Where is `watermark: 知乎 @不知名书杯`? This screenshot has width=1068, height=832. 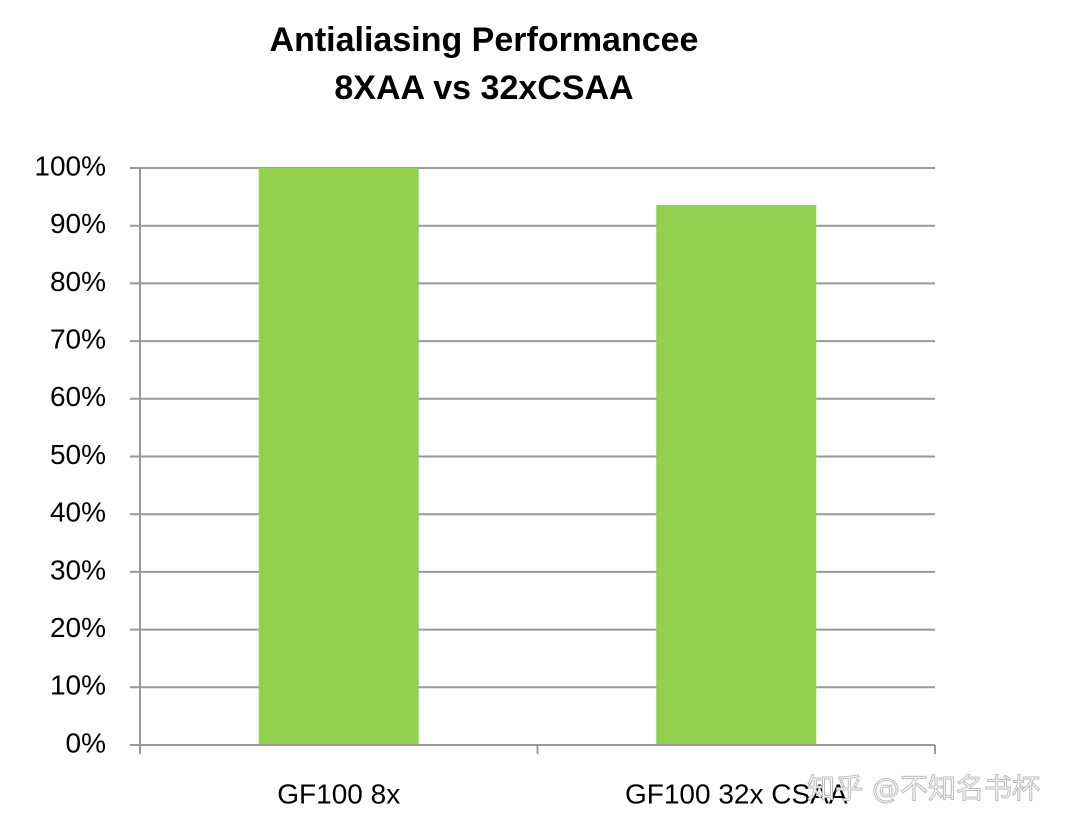
watermark: 知乎 @不知名书杯 is located at coordinates (923, 788).